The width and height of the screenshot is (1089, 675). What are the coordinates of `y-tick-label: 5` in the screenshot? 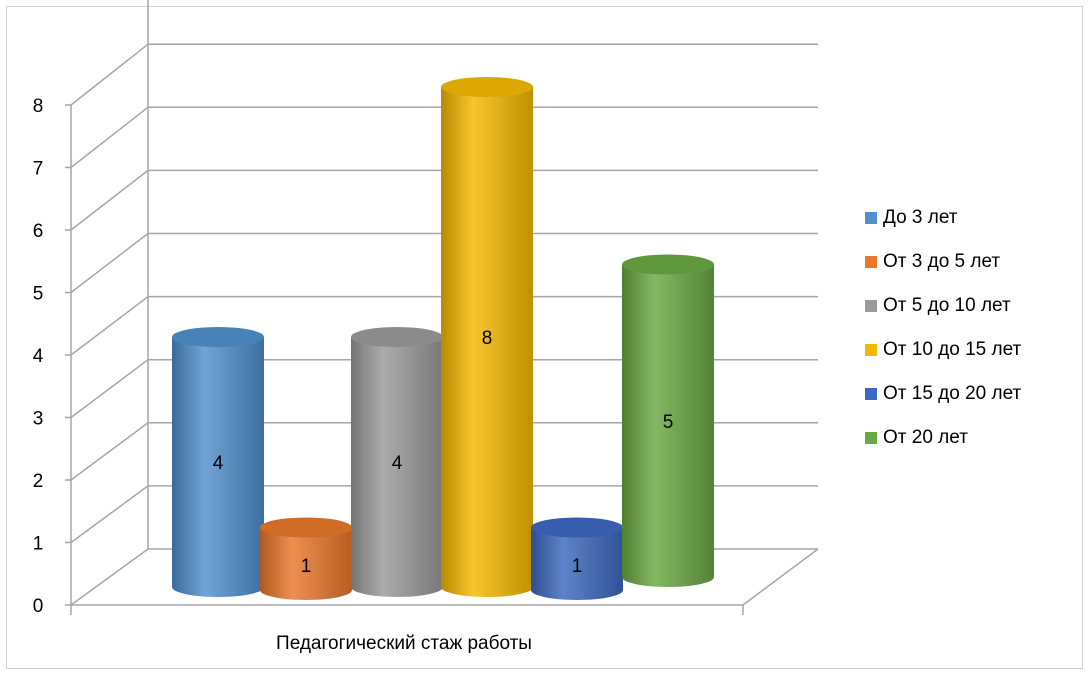 It's located at (38, 294).